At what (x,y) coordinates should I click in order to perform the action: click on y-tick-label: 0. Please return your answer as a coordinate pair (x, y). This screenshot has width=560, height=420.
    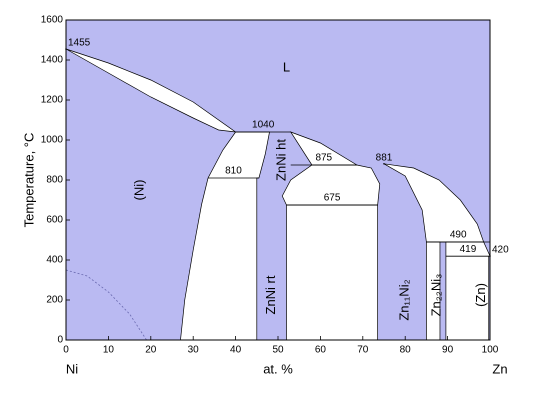
    Looking at the image, I should click on (60, 340).